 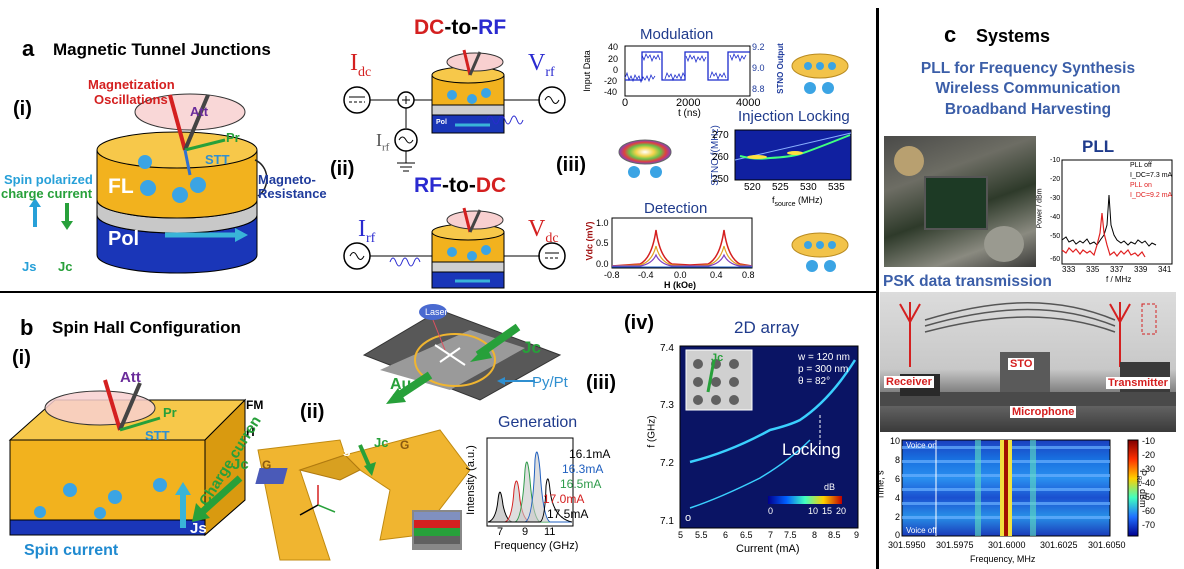 I want to click on pll-legend-0: PLL off, so click(x=1141, y=165).